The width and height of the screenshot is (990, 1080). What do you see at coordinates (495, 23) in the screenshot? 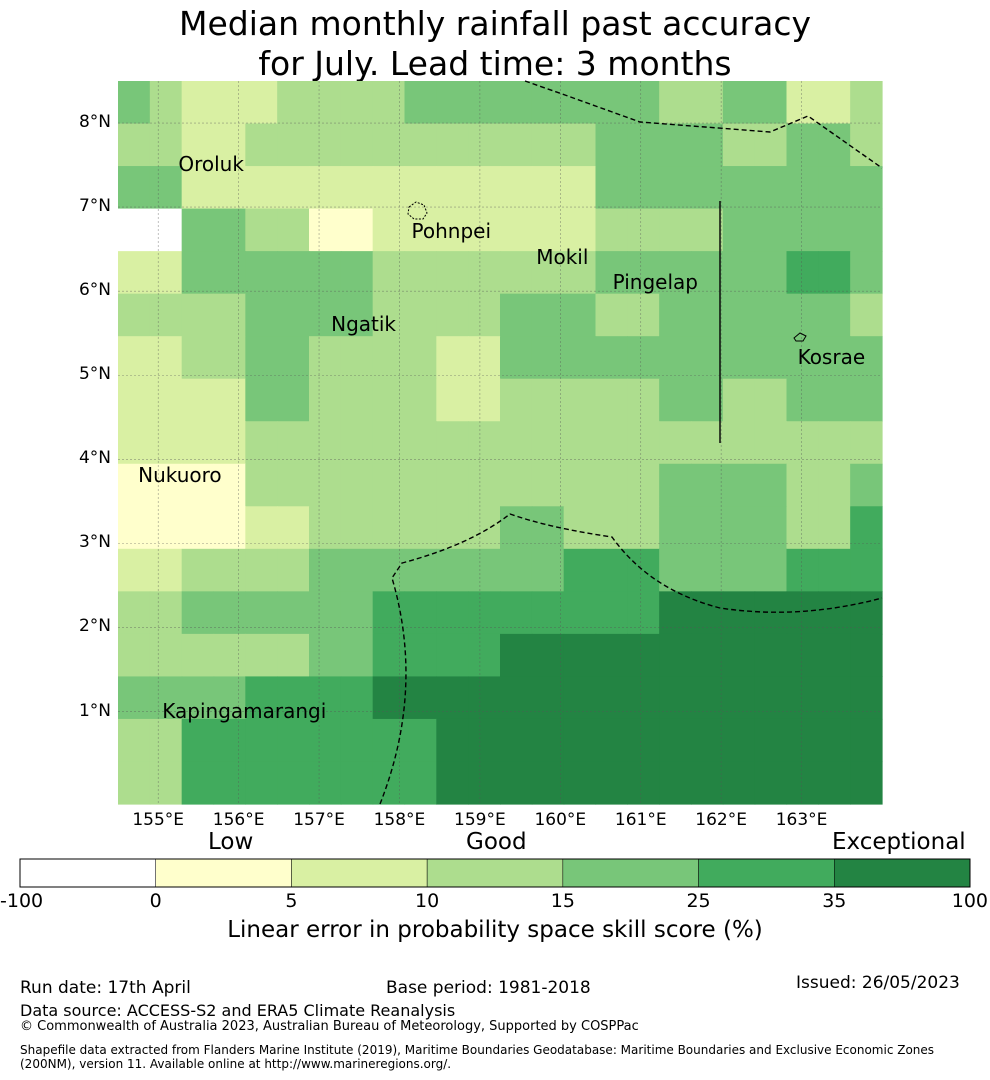
I see `title-line-1: Median monthly rainfall past accuracy` at bounding box center [495, 23].